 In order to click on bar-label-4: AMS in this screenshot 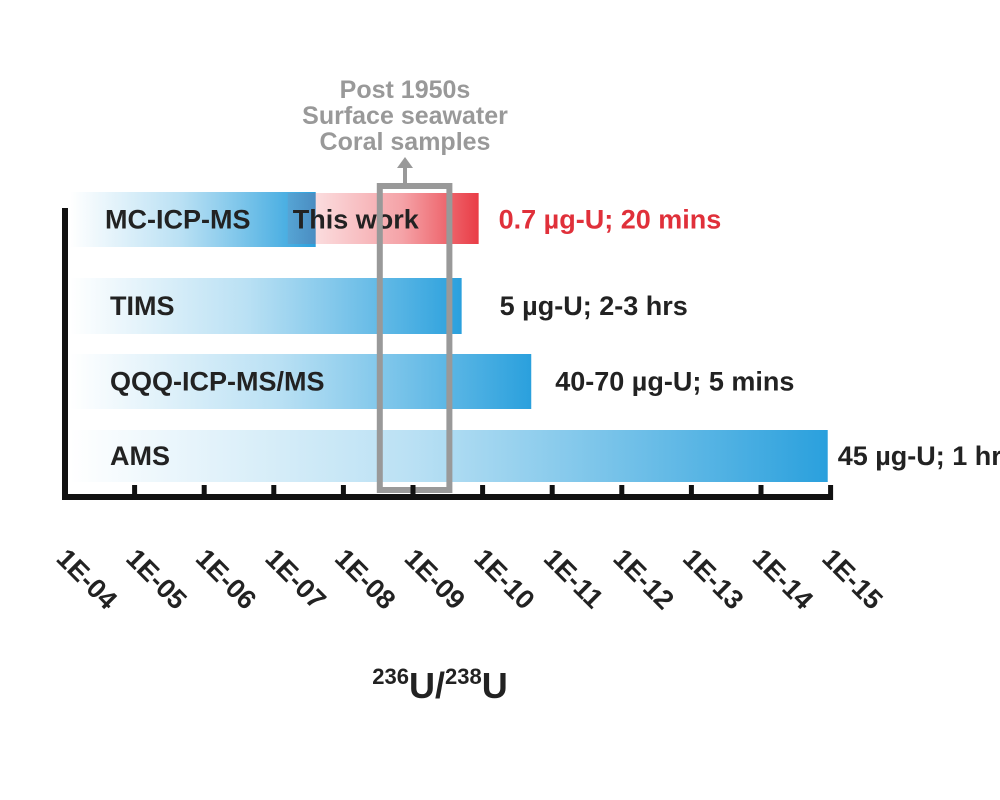, I will do `click(140, 456)`.